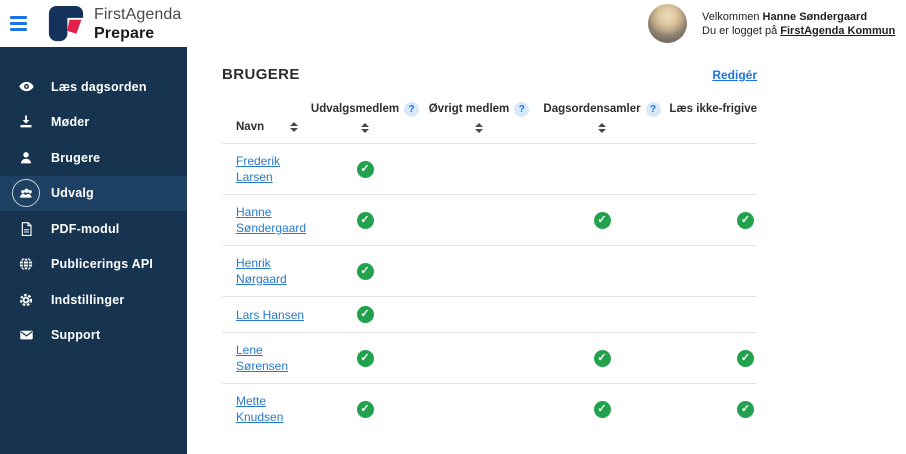  Describe the element at coordinates (489, 168) in the screenshot. I see `table-row: Frederik Larsen ✓` at that location.